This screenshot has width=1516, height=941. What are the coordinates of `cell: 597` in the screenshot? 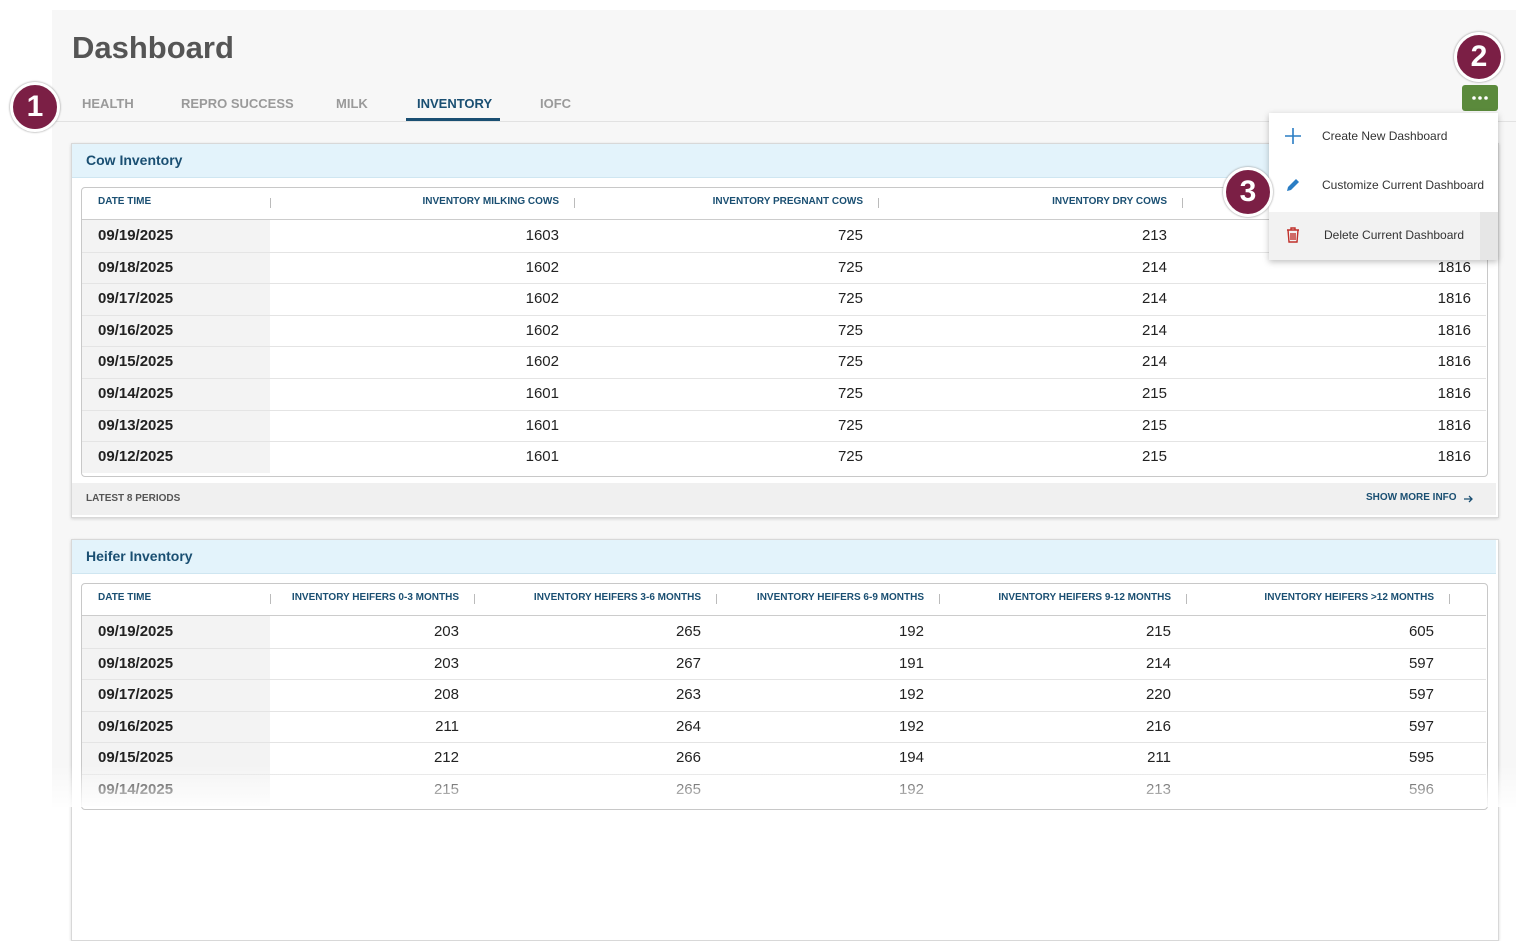 It's located at (1421, 726).